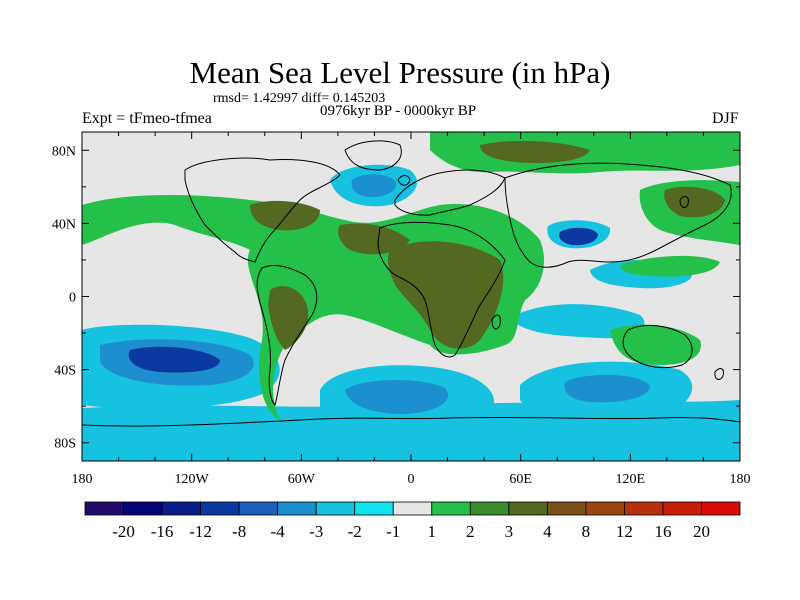 The image size is (800, 600). I want to click on pacific-green, so click(670, 266).